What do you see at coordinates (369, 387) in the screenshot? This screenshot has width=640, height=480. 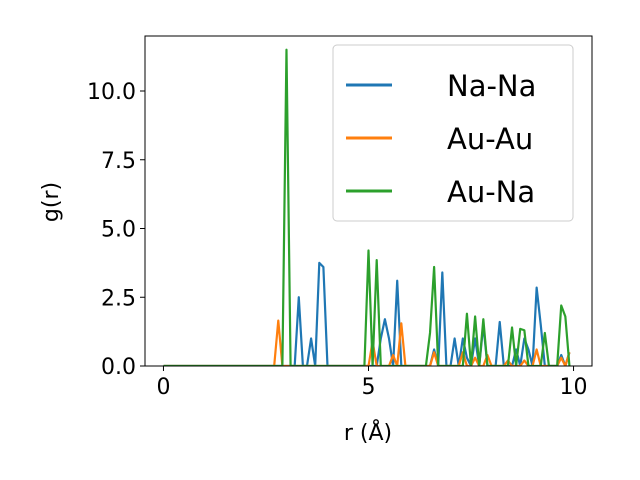 I see `x-tick-label: 5` at bounding box center [369, 387].